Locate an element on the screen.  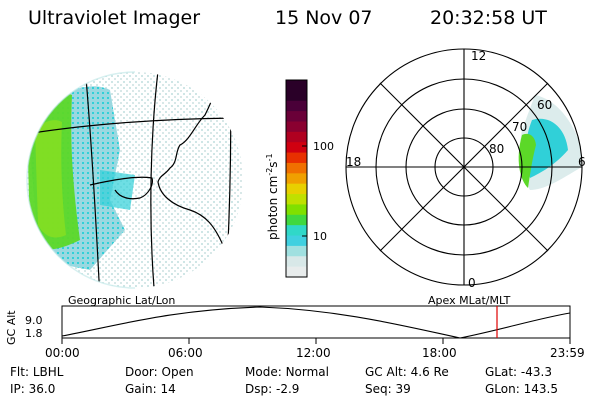
apex-title: Apex MLat/MLT is located at coordinates (469, 300).